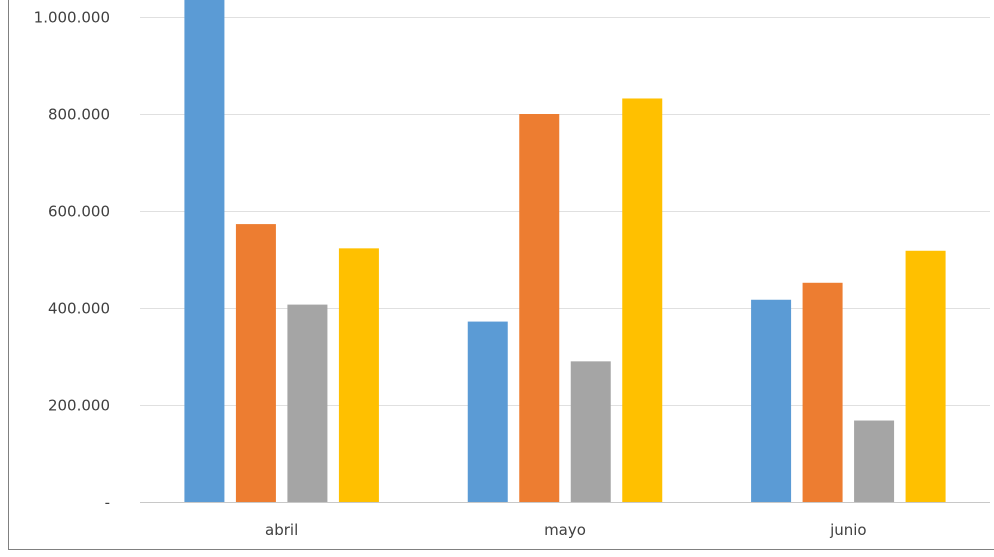 The height and width of the screenshot is (557, 994). Describe the element at coordinates (79, 212) in the screenshot. I see `y-tick-label: 600.000` at that location.